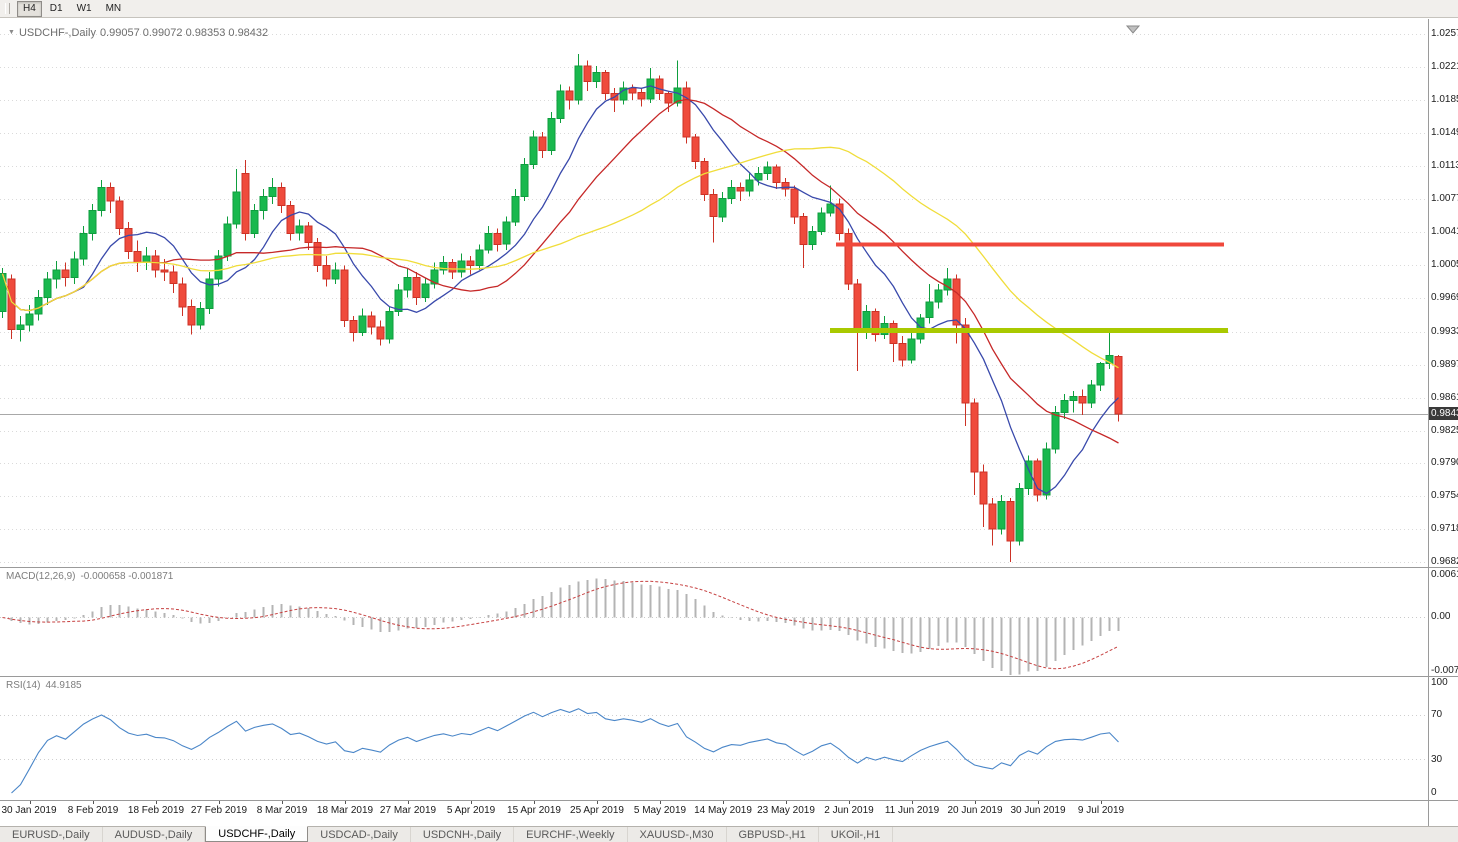  What do you see at coordinates (156, 810) in the screenshot?
I see `date-axis-label: 18 Feb 2019` at bounding box center [156, 810].